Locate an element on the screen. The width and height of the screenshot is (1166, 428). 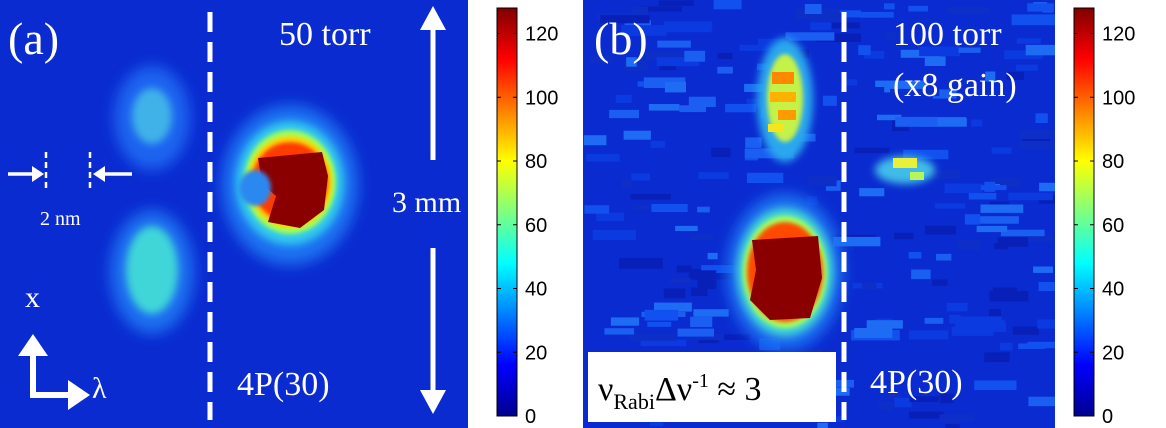
rabi-equation: νRabiΔν-1 ≈ 3 is located at coordinates (680, 392).